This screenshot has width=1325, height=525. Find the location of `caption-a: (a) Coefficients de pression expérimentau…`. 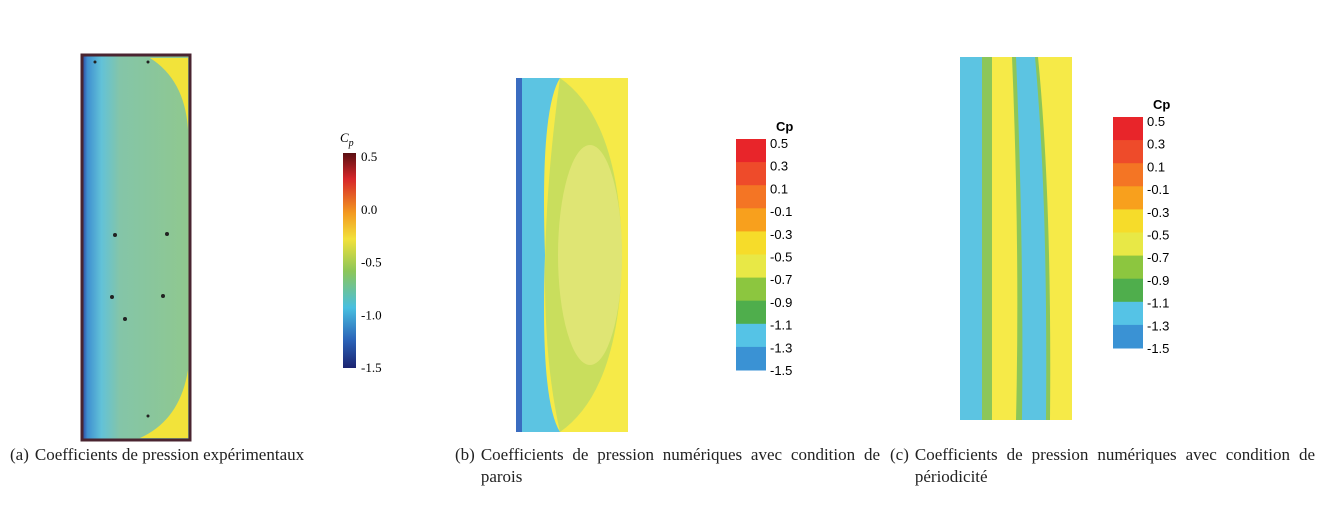

caption-a: (a) Coefficients de pression expérimentau… is located at coordinates (225, 455).